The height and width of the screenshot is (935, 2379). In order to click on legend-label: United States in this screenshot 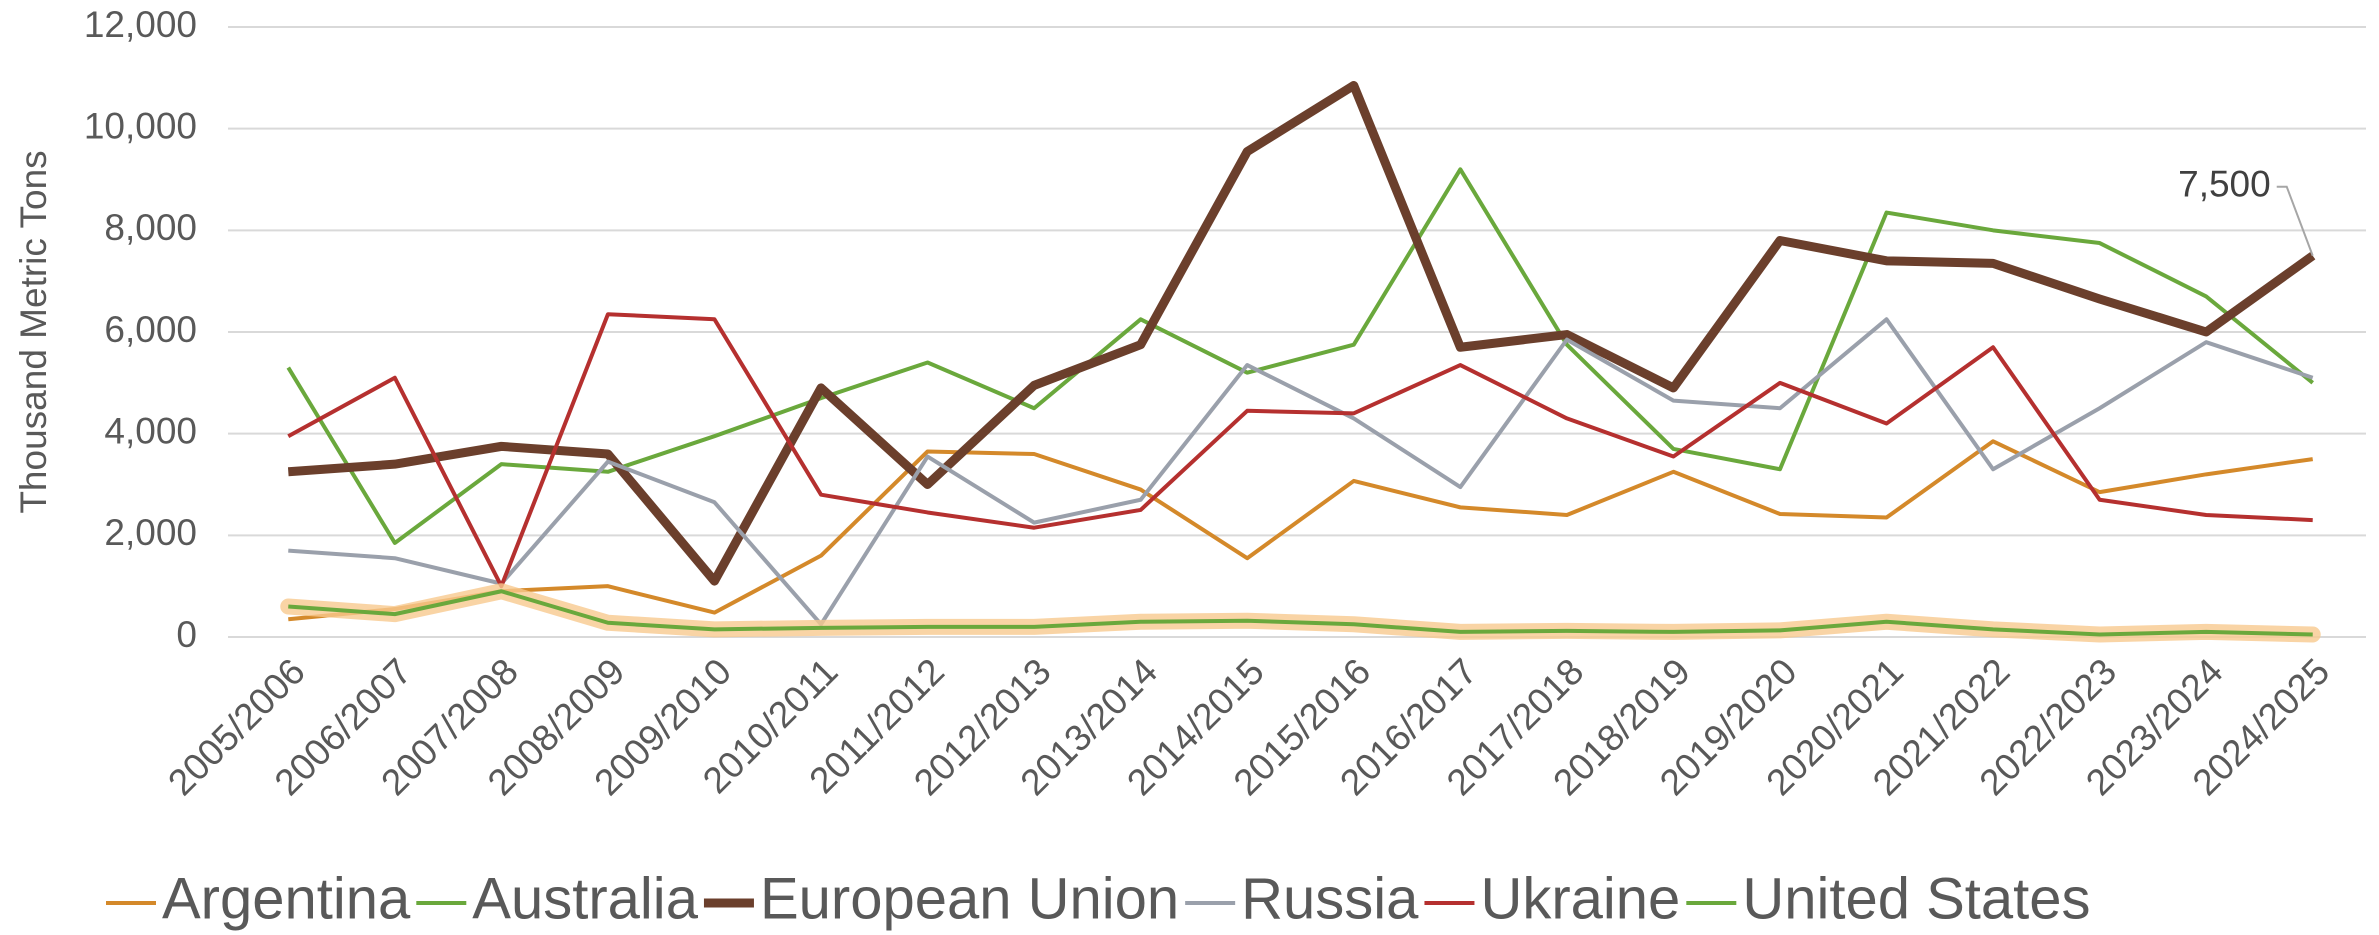, I will do `click(1916, 898)`.